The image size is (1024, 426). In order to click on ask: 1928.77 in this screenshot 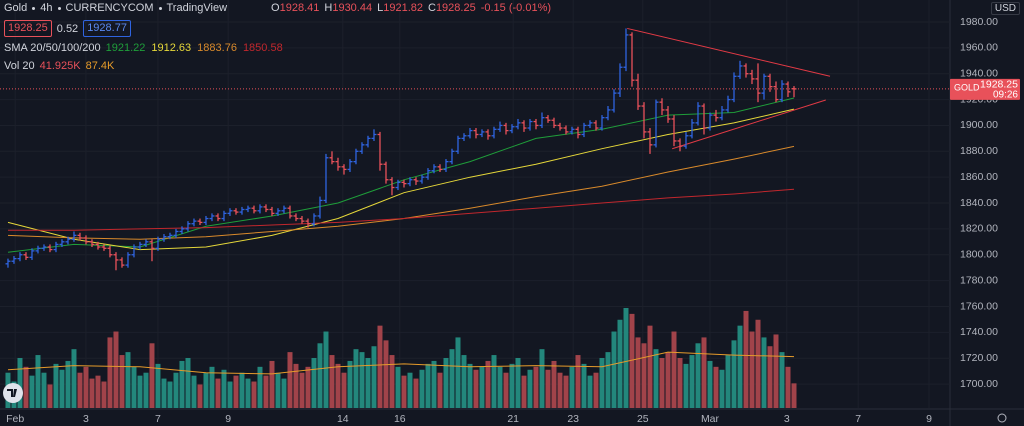, I will do `click(107, 28)`.